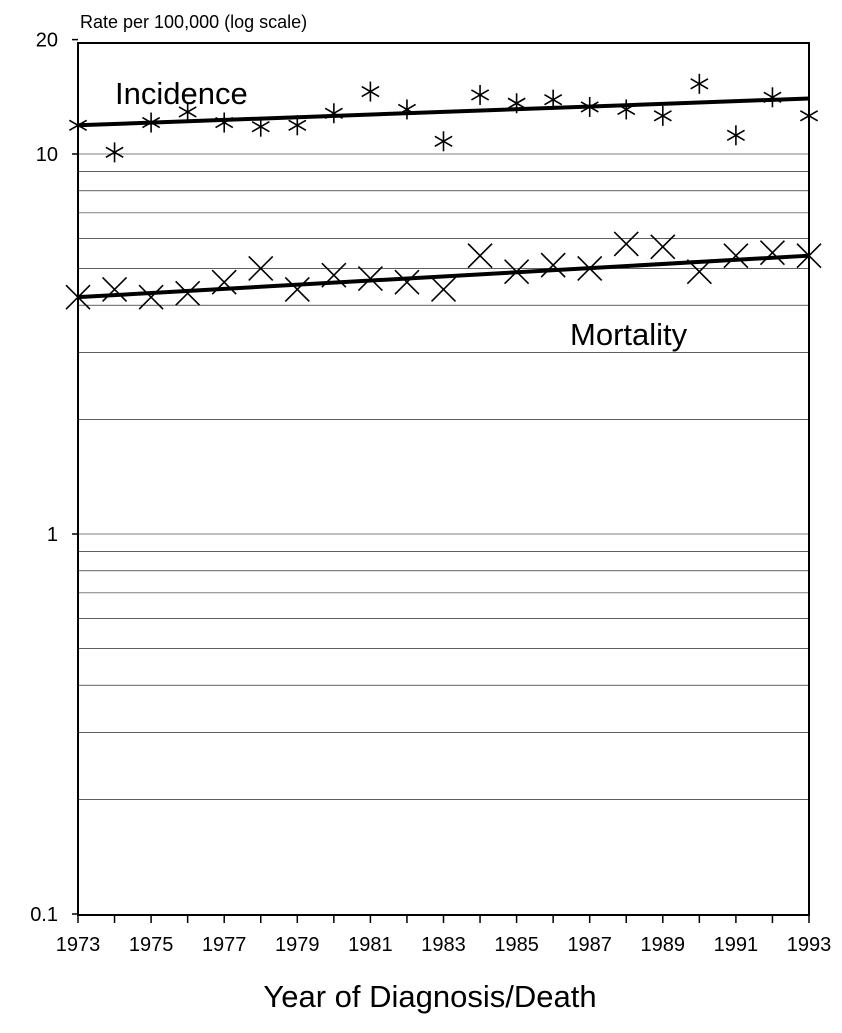 The width and height of the screenshot is (842, 1033). I want to click on marker-mortality-1980, so click(334, 275).